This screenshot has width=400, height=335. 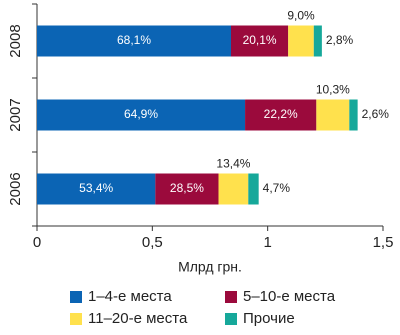 What do you see at coordinates (340, 40) in the screenshot?
I see `data-label: 2,8%` at bounding box center [340, 40].